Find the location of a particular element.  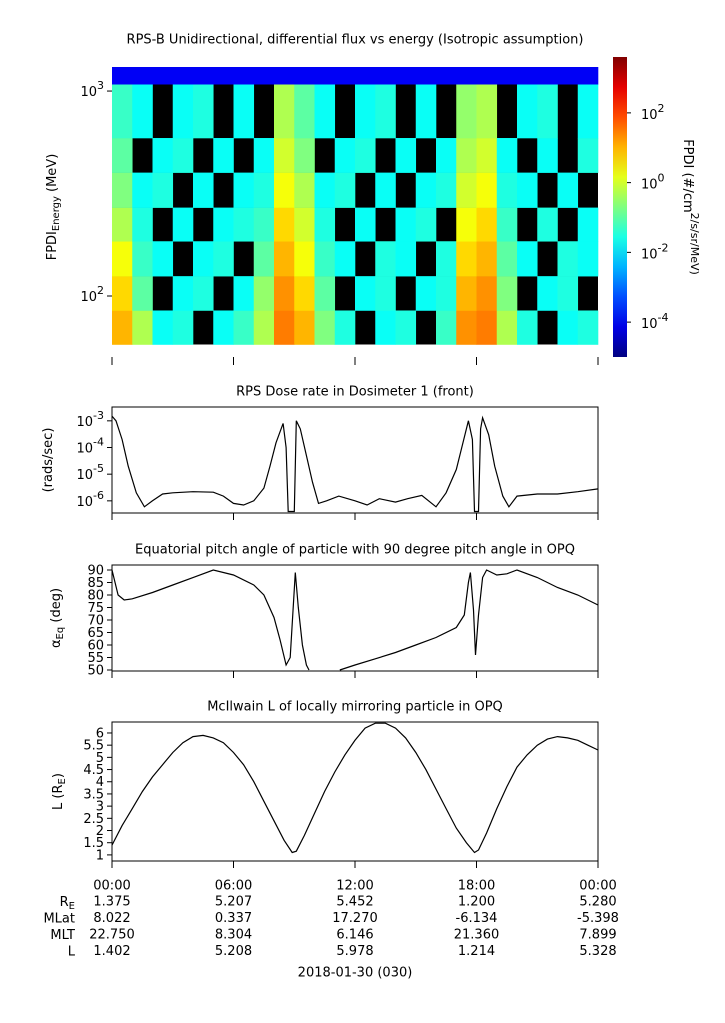

label-part: Eq is located at coordinates (60, 633).